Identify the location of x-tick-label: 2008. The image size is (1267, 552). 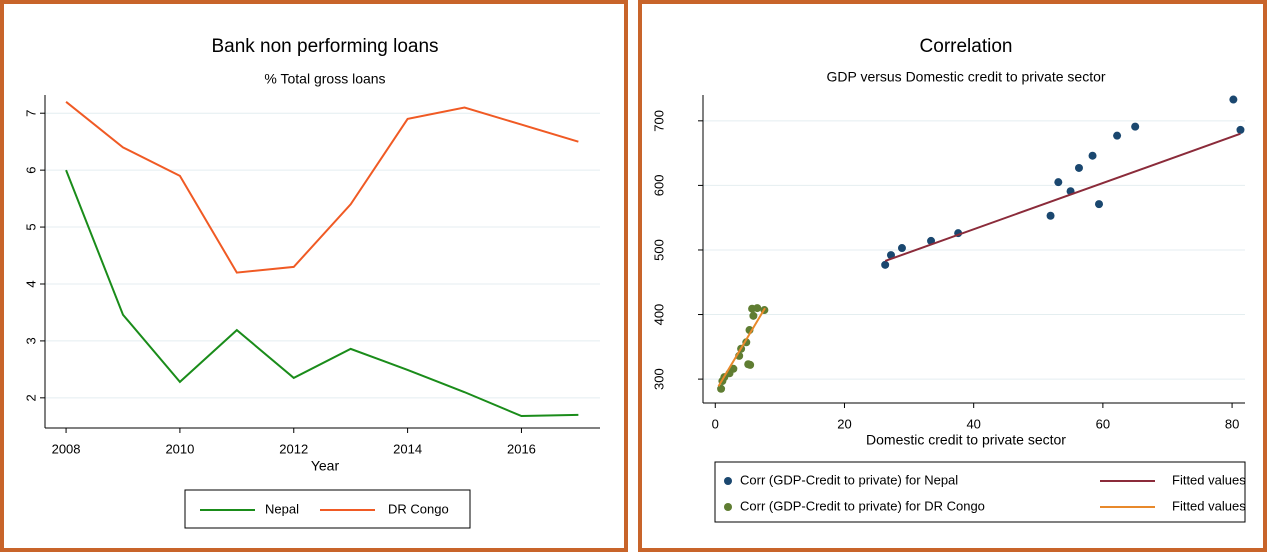
(66, 448).